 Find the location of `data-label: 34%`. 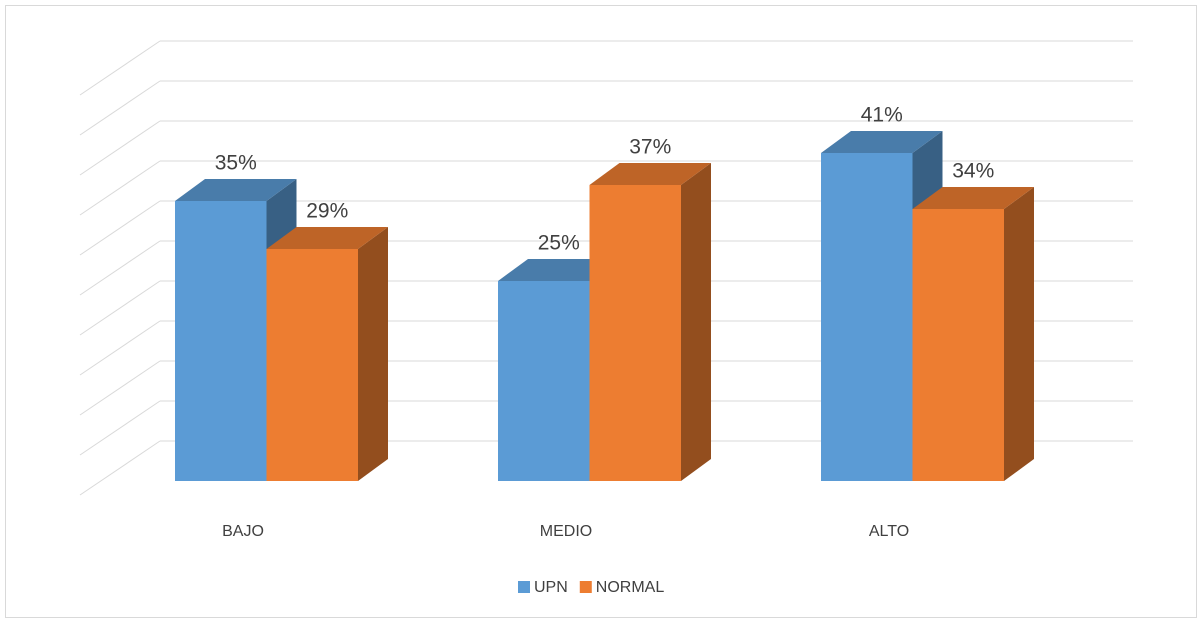

data-label: 34% is located at coordinates (973, 171).